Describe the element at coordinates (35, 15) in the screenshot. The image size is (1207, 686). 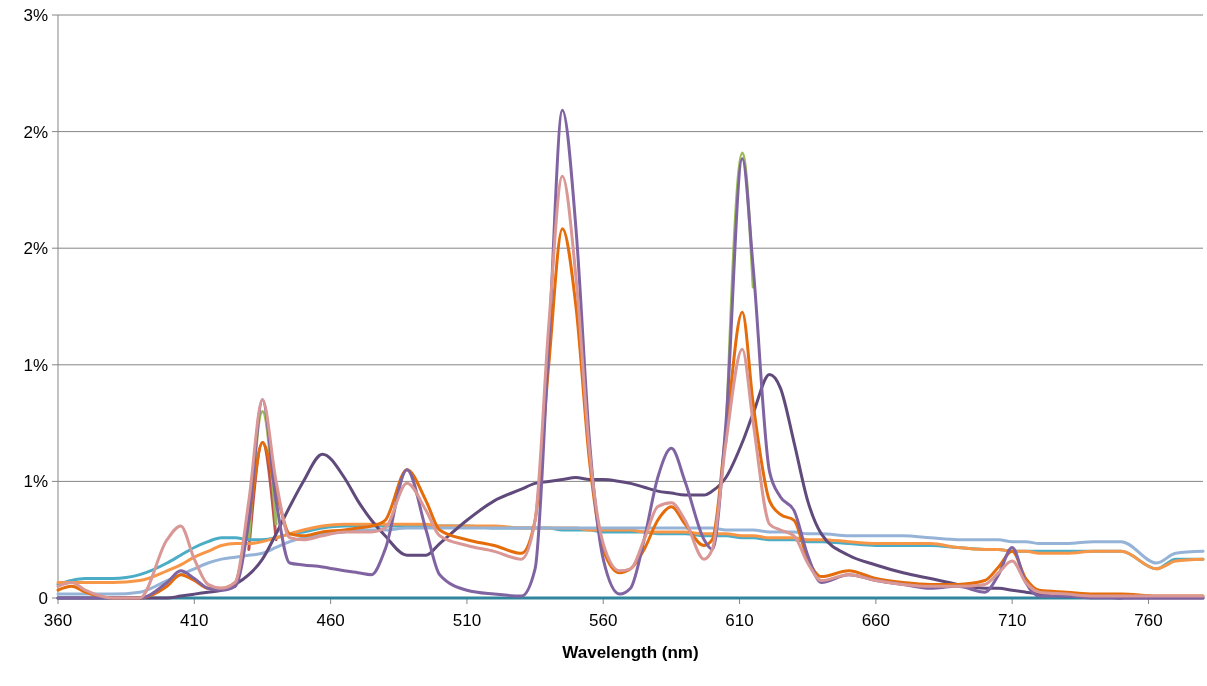
I see `y-tick-label: 3%` at that location.